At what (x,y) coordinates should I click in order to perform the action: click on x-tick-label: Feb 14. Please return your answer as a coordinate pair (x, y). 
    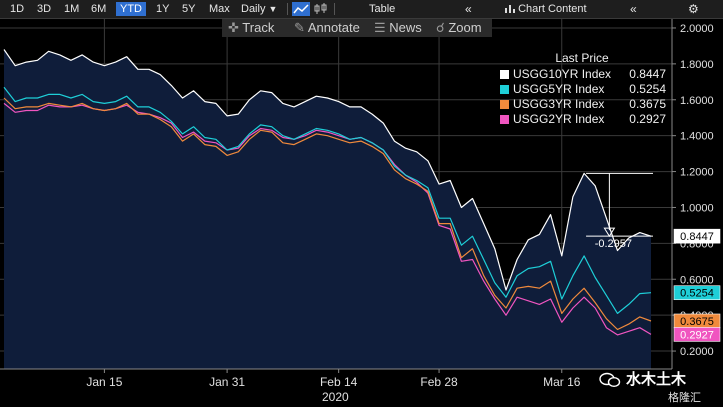
    Looking at the image, I should click on (339, 382).